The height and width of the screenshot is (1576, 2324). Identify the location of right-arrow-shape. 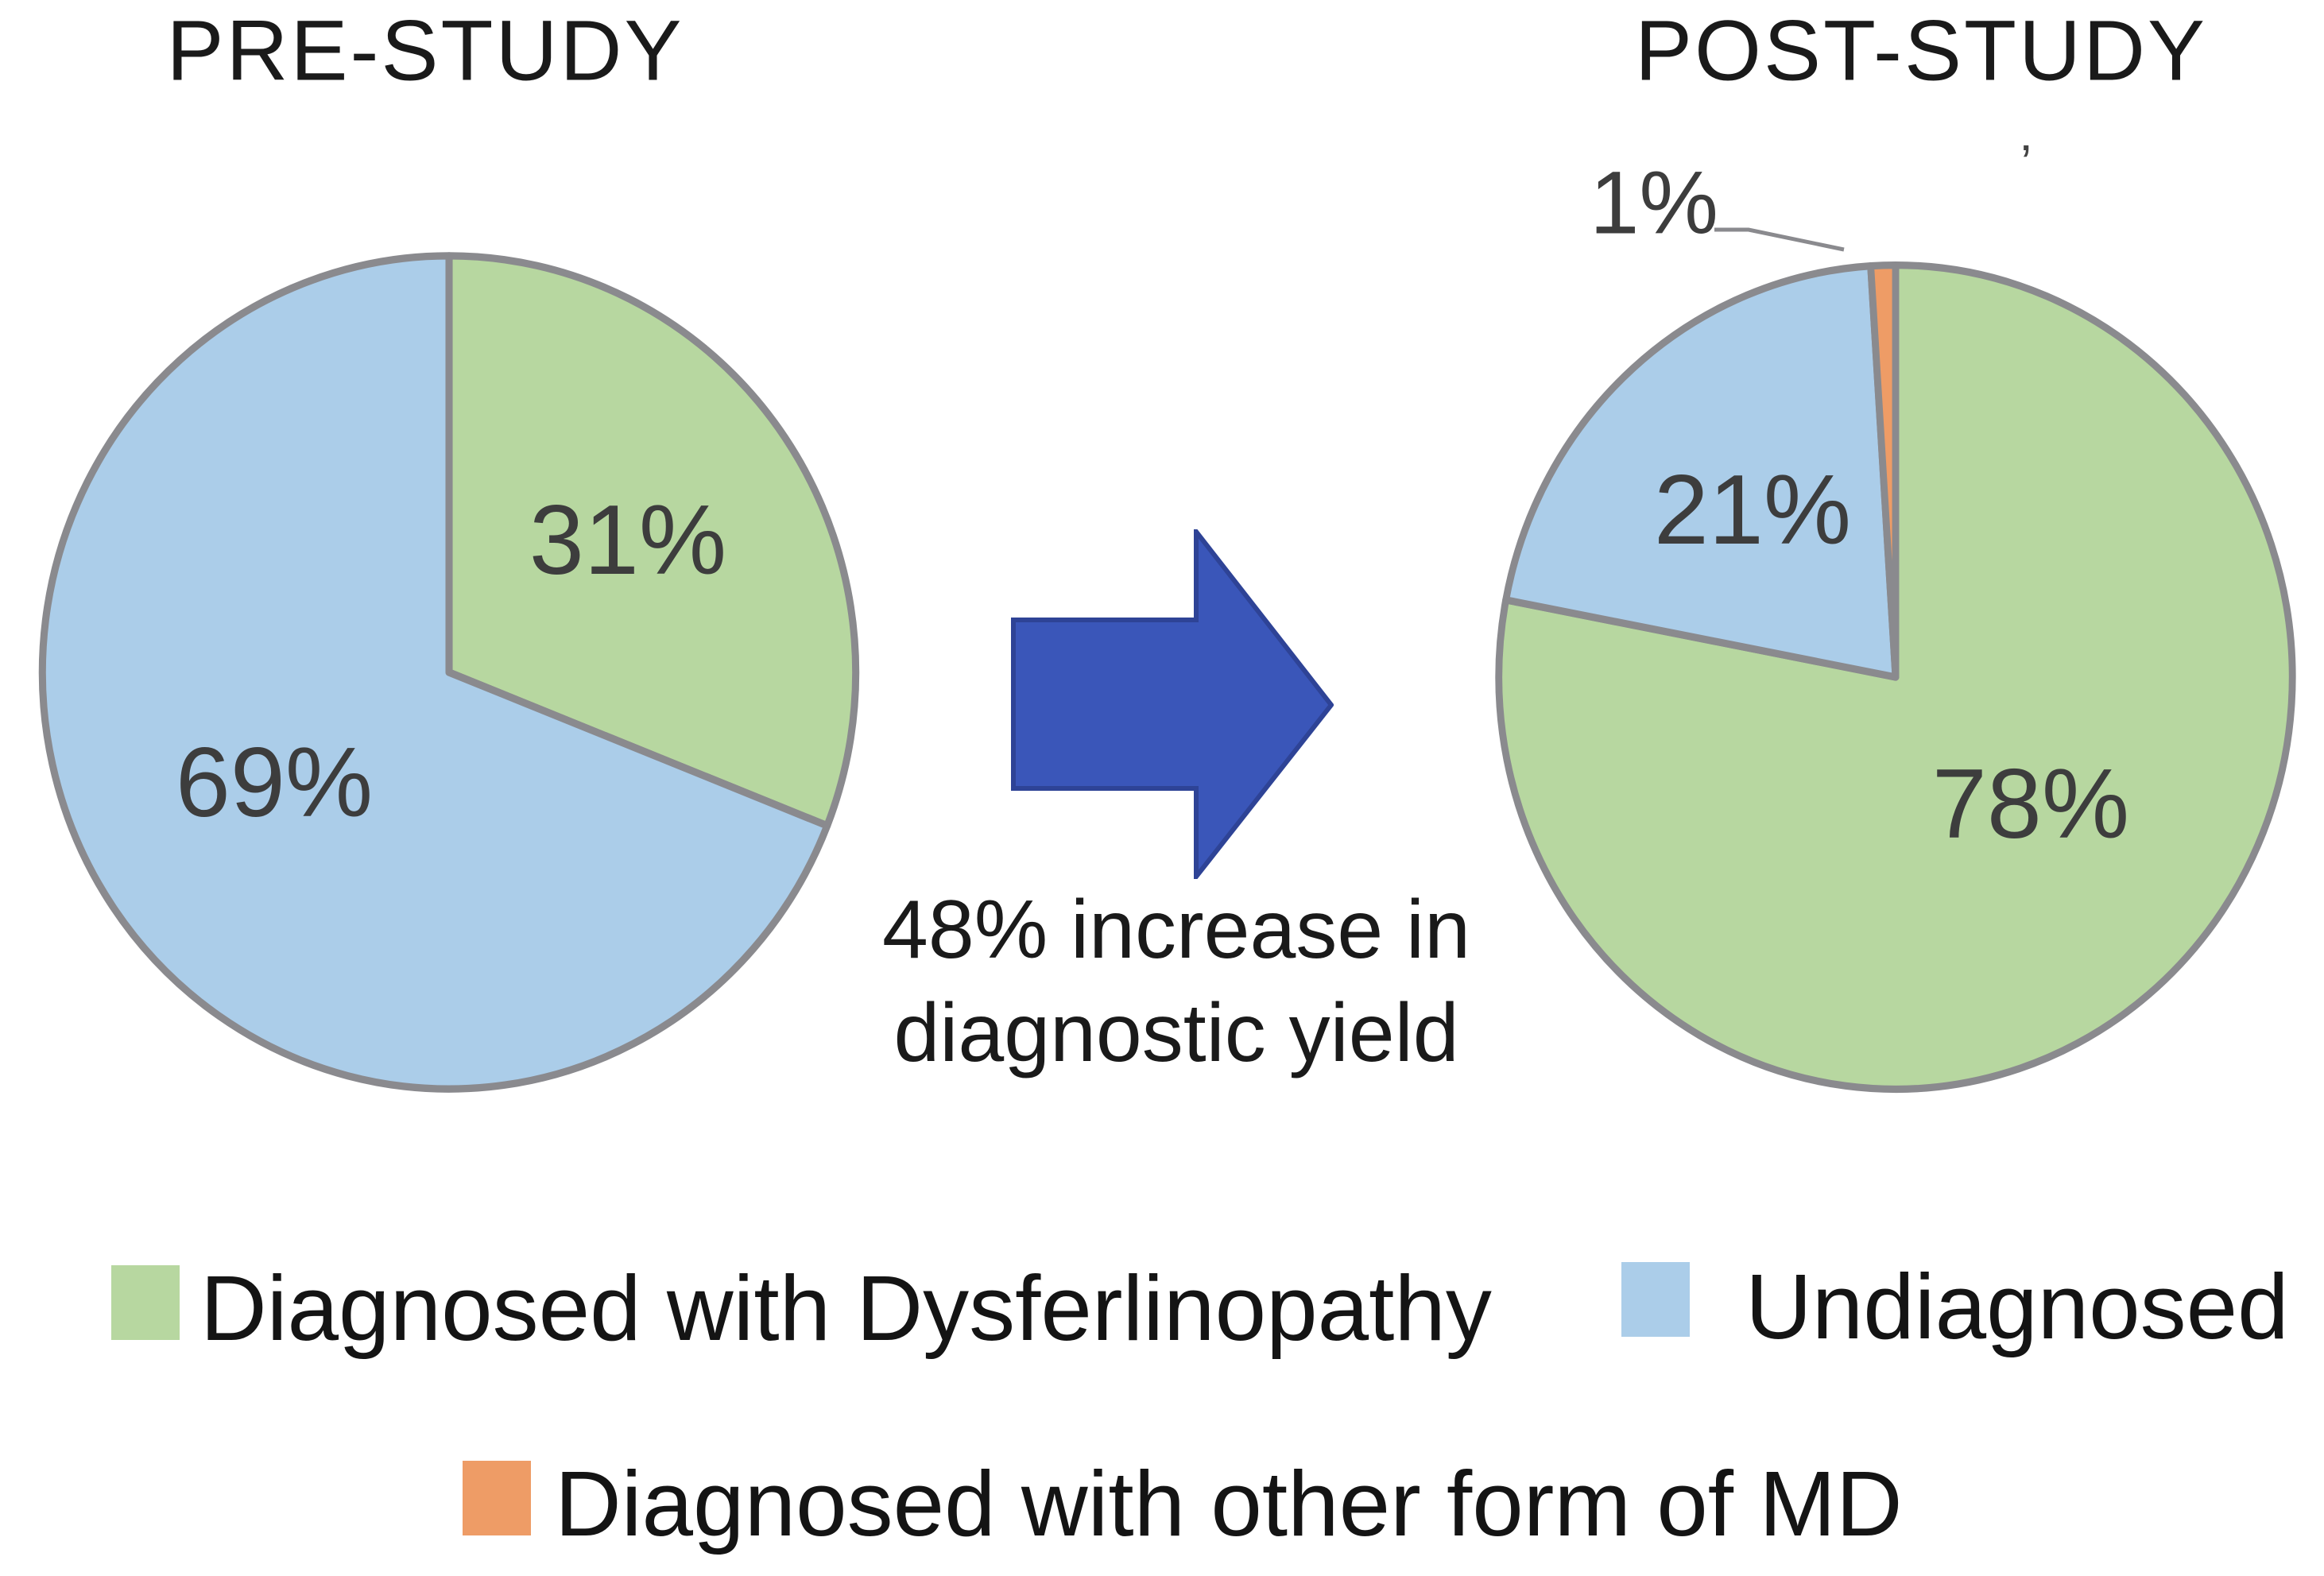
(1172, 704).